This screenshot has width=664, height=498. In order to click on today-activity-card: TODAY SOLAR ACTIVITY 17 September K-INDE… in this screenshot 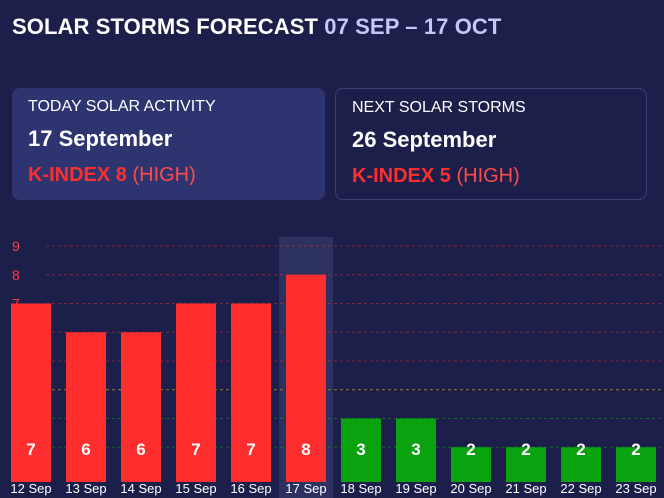, I will do `click(168, 144)`.